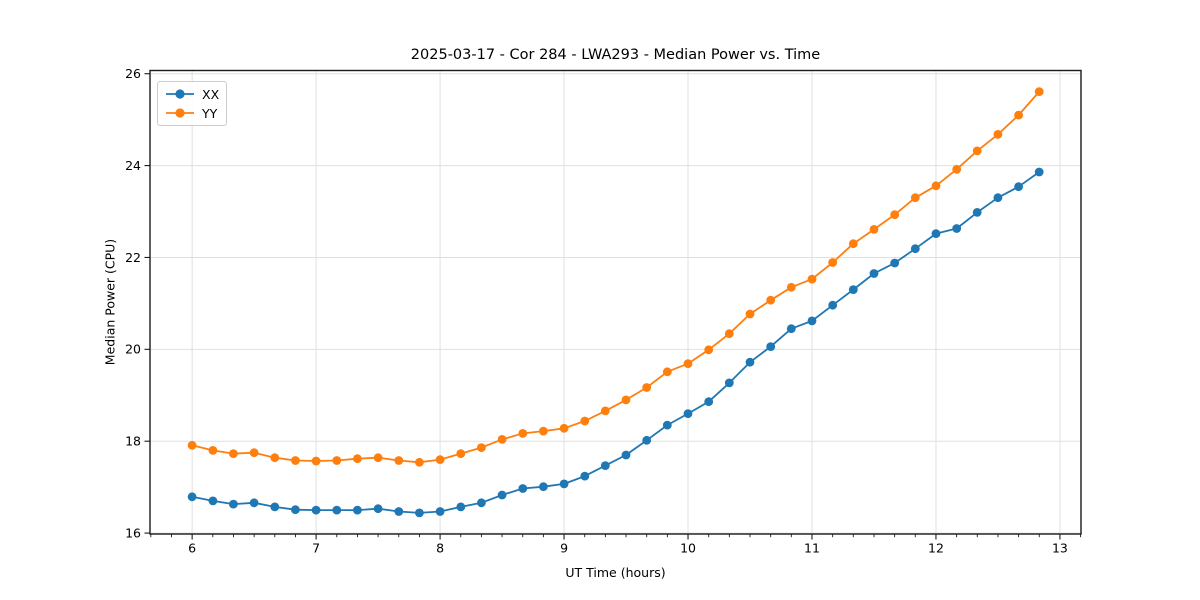 The image size is (1200, 600). Describe the element at coordinates (688, 548) in the screenshot. I see `x-tick-label: 10` at that location.